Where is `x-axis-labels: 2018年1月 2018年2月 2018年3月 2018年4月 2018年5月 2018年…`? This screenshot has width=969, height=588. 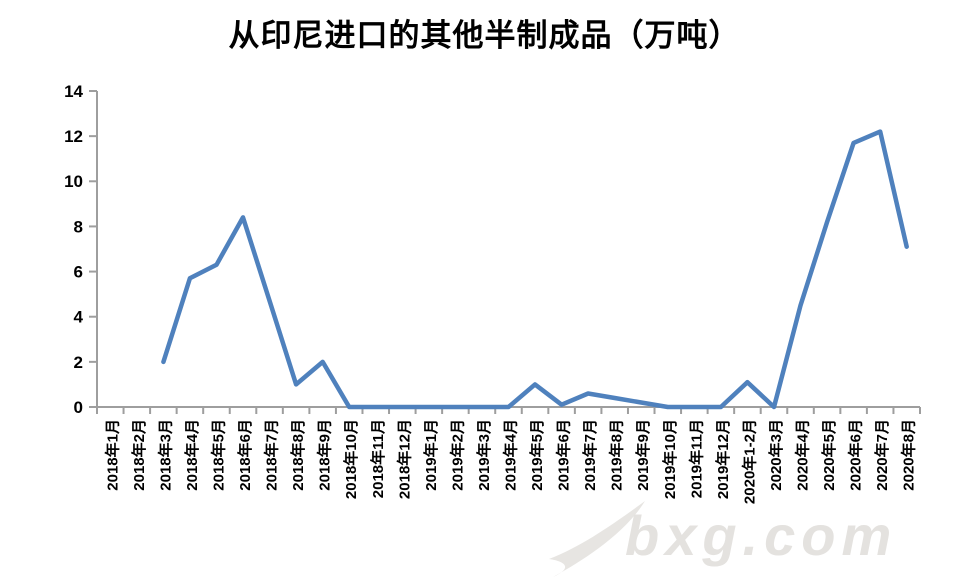 x-axis-labels: 2018年1月 2018年2月 2018年3月 2018年4月 2018年5月 2018年… is located at coordinates (510, 461).